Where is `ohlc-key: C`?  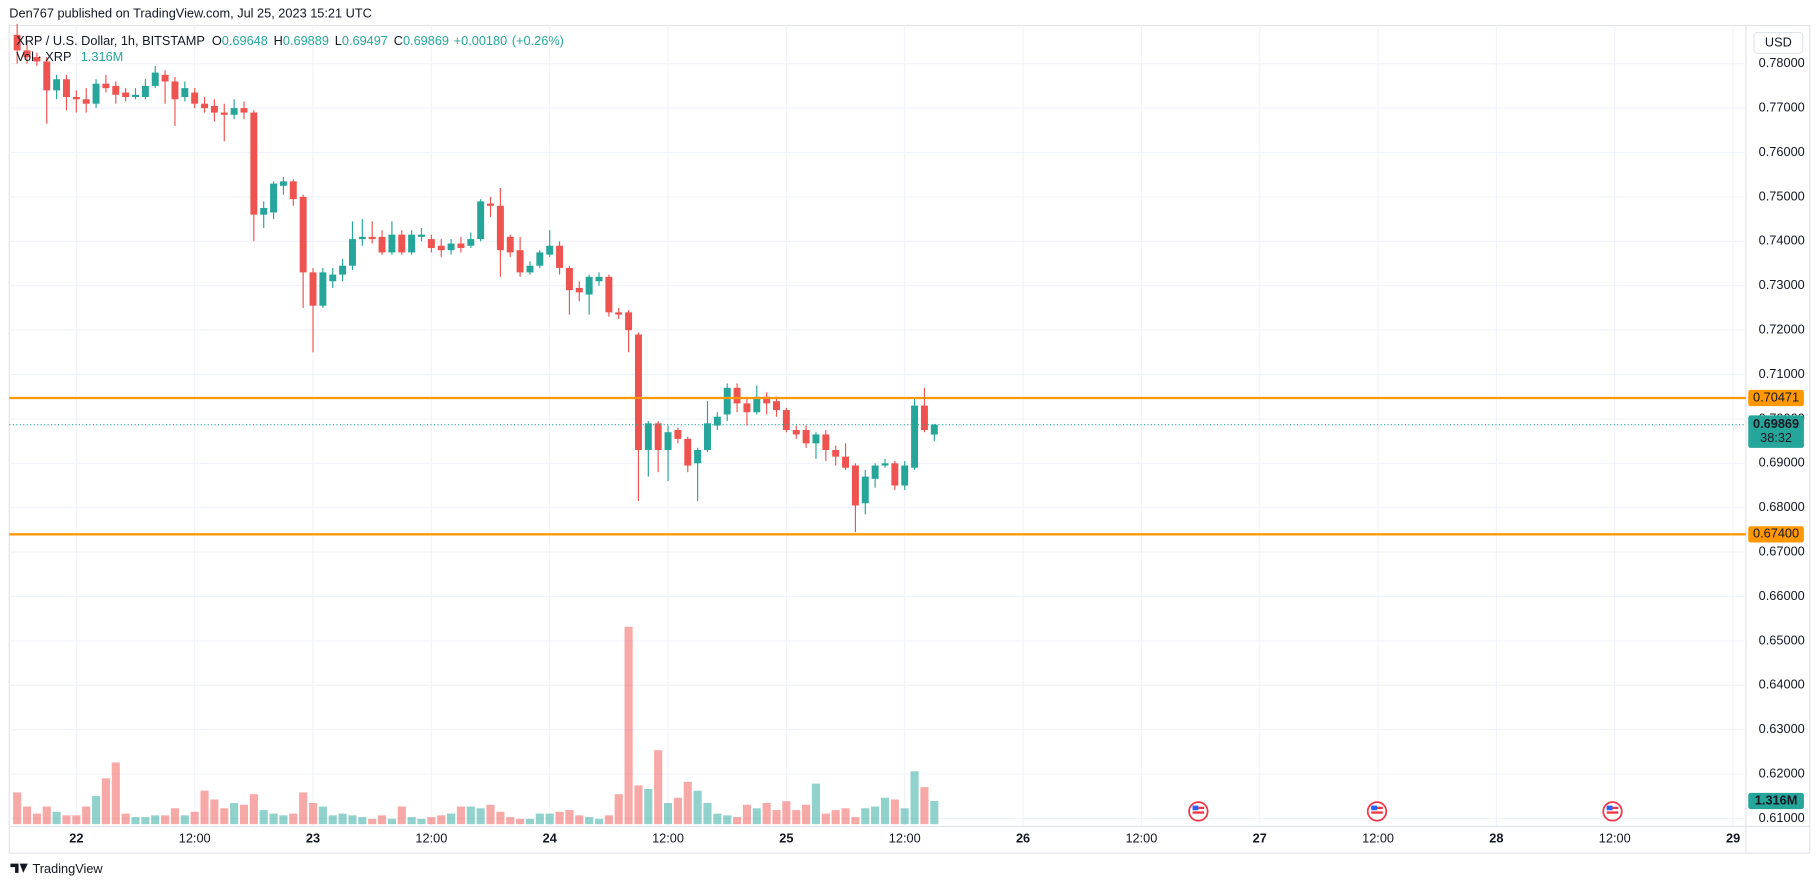
ohlc-key: C is located at coordinates (398, 40).